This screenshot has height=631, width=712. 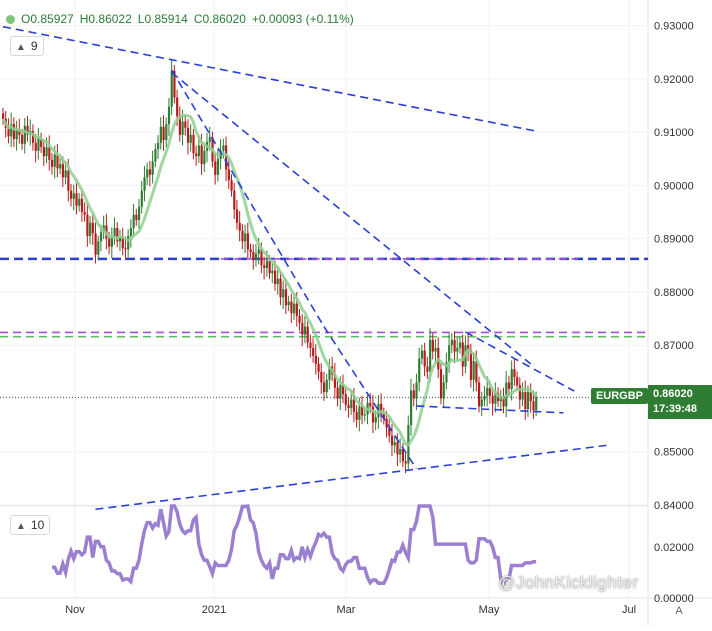 What do you see at coordinates (10, 19) in the screenshot?
I see `status-dot-icon` at bounding box center [10, 19].